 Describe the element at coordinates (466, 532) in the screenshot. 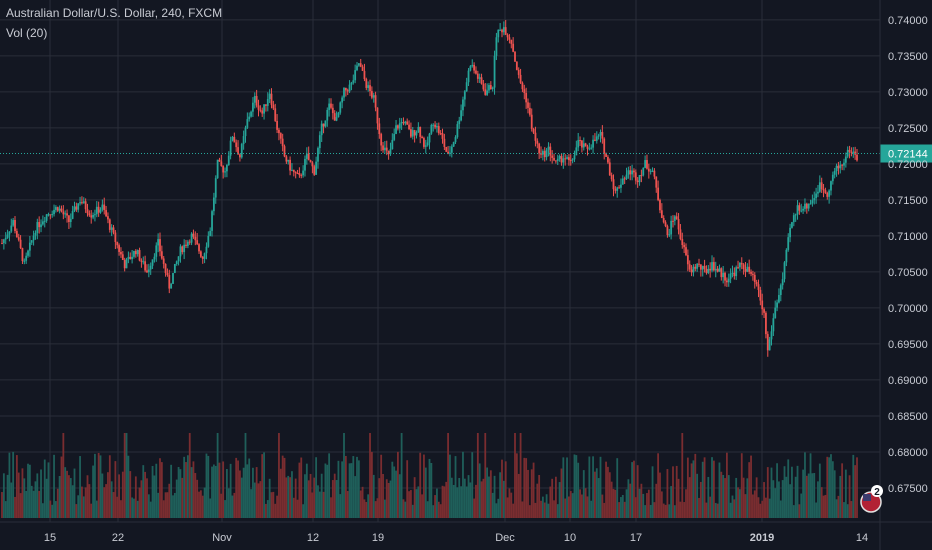

I see `time-axis: 15 22 Nov 12 19 Dec 10 17 2019 14` at that location.